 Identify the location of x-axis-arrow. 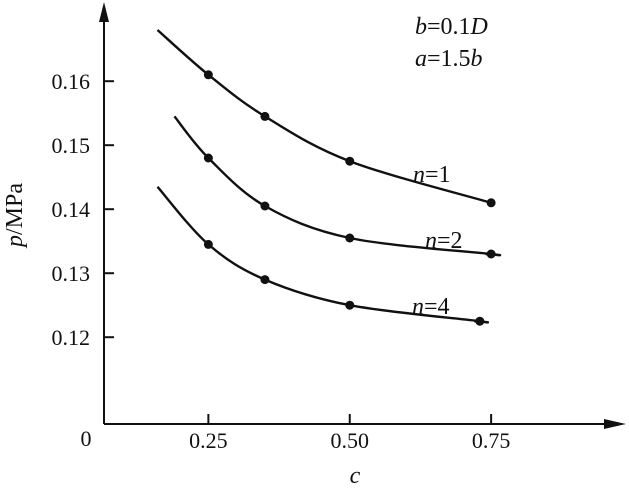
(615, 424).